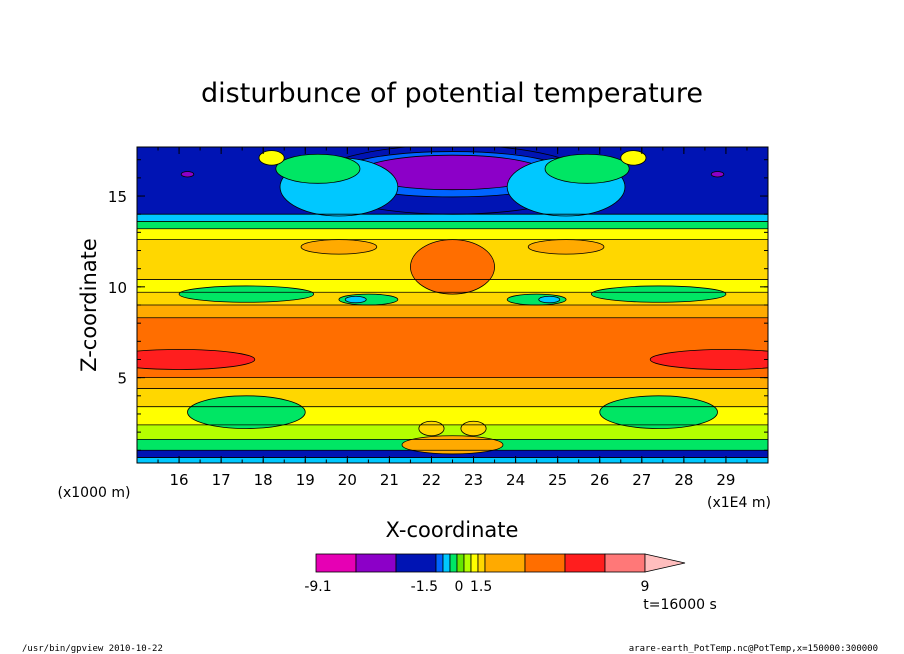 The height and width of the screenshot is (654, 904). What do you see at coordinates (94, 493) in the screenshot?
I see `y-unit-label: (x1000 m)` at bounding box center [94, 493].